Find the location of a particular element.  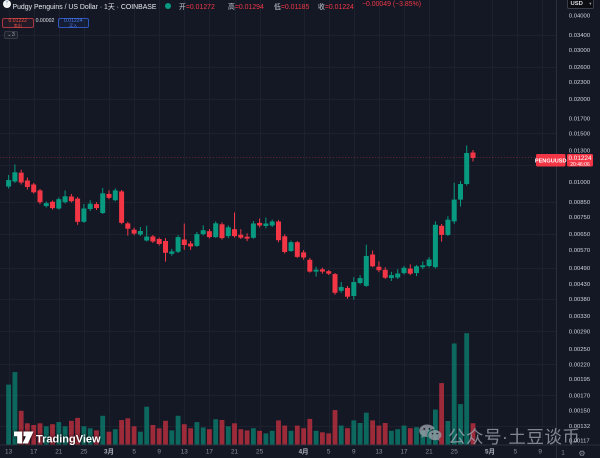

svg-text: 0.00220 is located at coordinates (580, 366).